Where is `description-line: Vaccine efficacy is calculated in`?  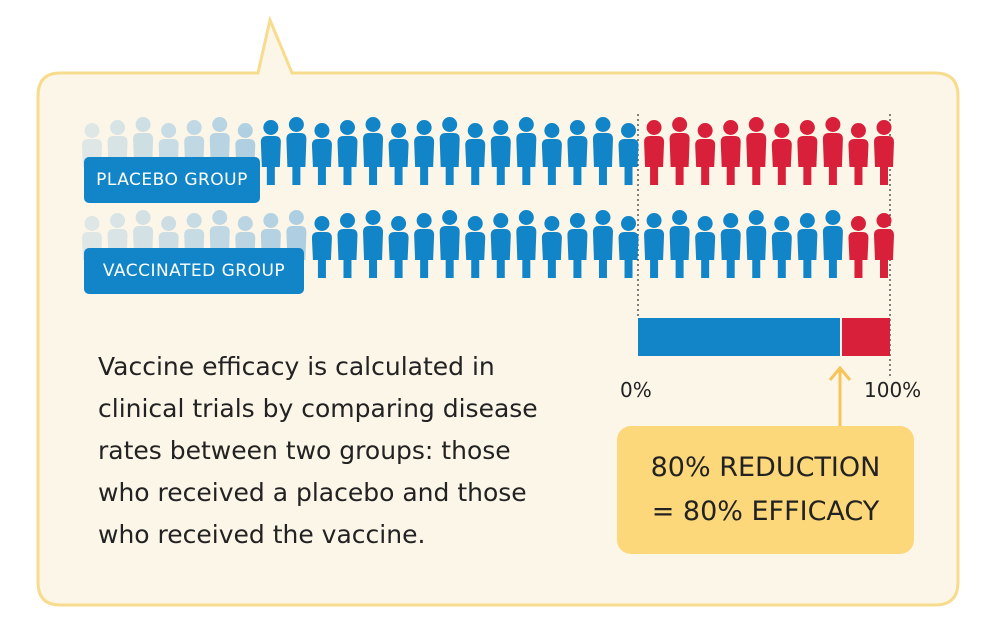 description-line: Vaccine efficacy is calculated in is located at coordinates (296, 366).